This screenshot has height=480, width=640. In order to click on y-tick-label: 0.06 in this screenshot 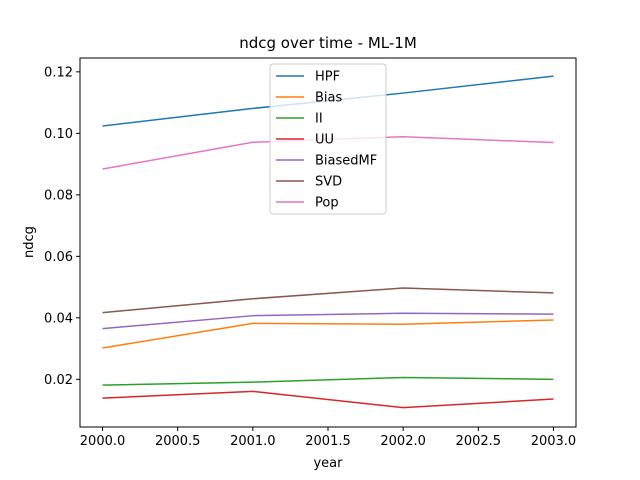, I will do `click(58, 257)`.